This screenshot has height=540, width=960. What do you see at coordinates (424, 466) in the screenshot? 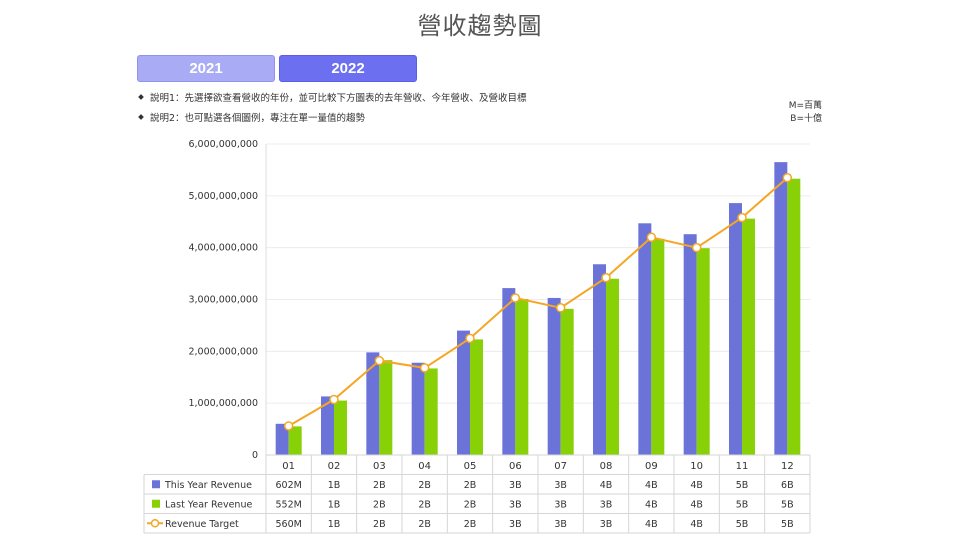
I see `x-tick-label: 04` at bounding box center [424, 466].